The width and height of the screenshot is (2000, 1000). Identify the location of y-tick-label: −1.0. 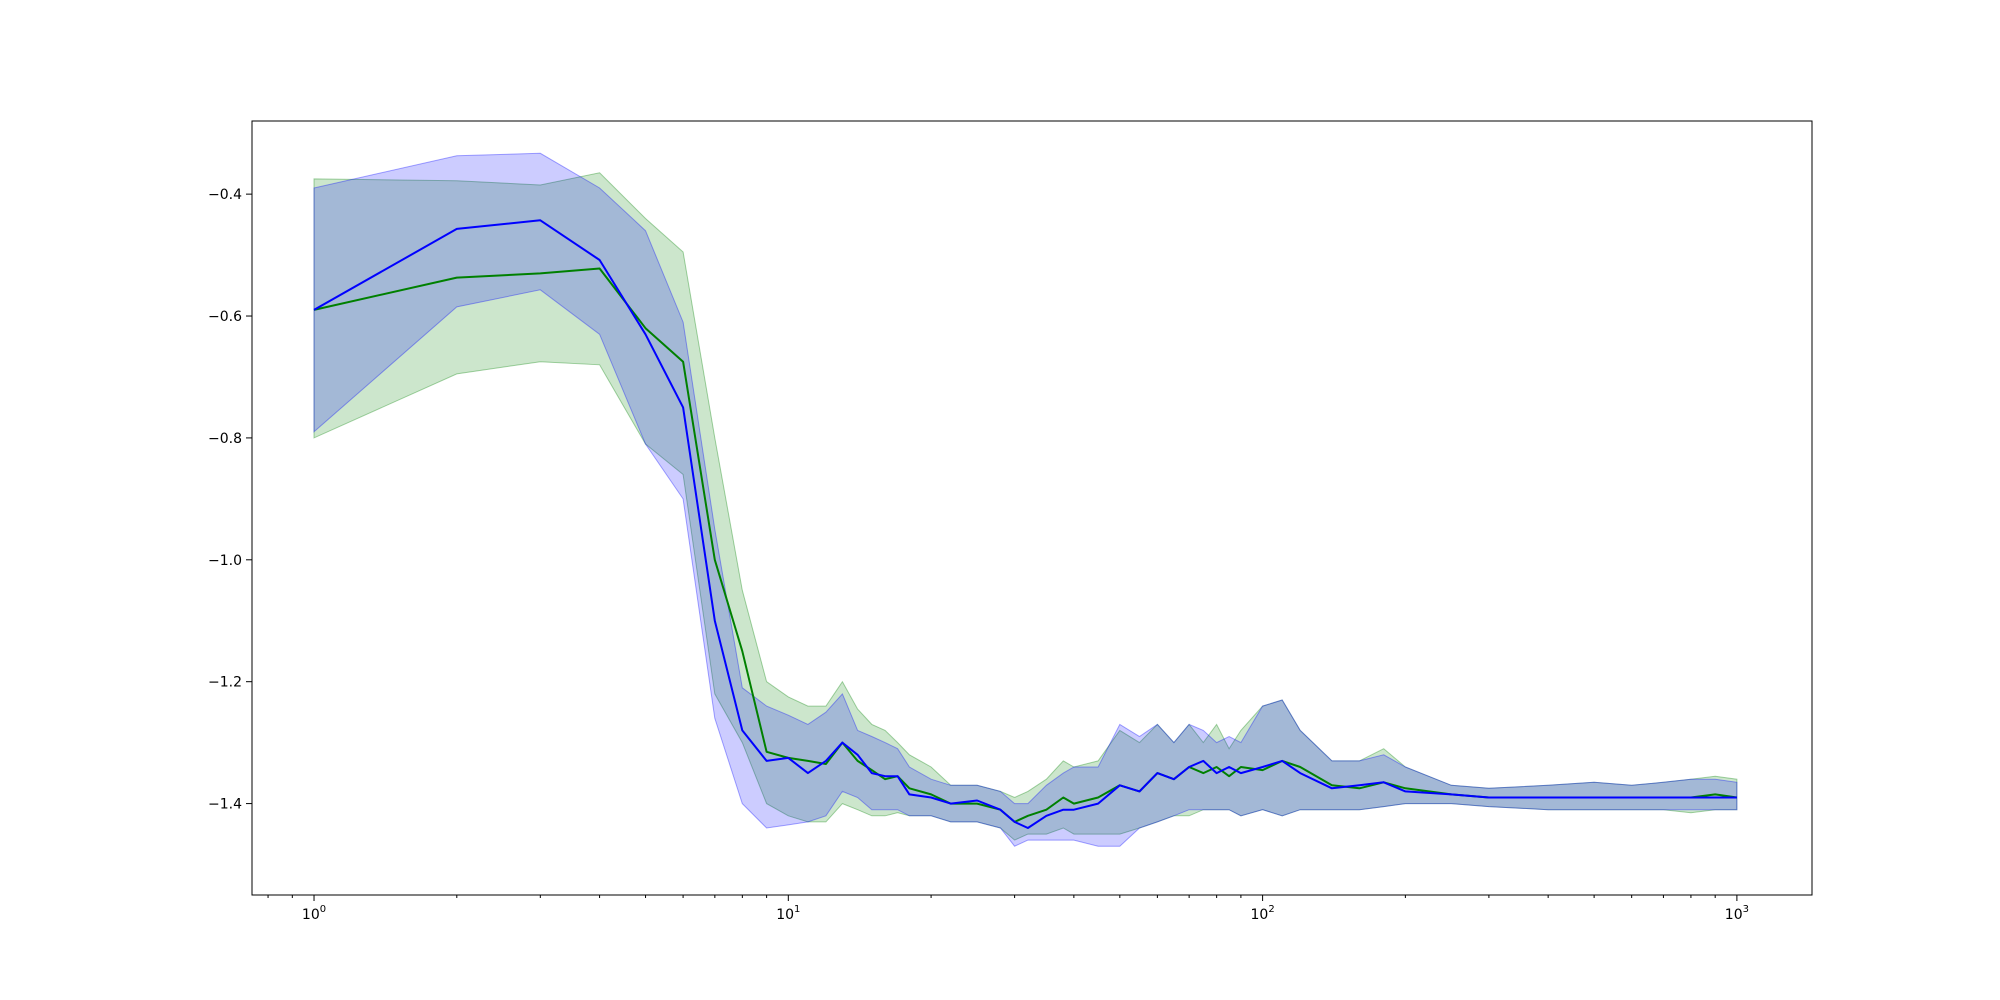
(225, 561).